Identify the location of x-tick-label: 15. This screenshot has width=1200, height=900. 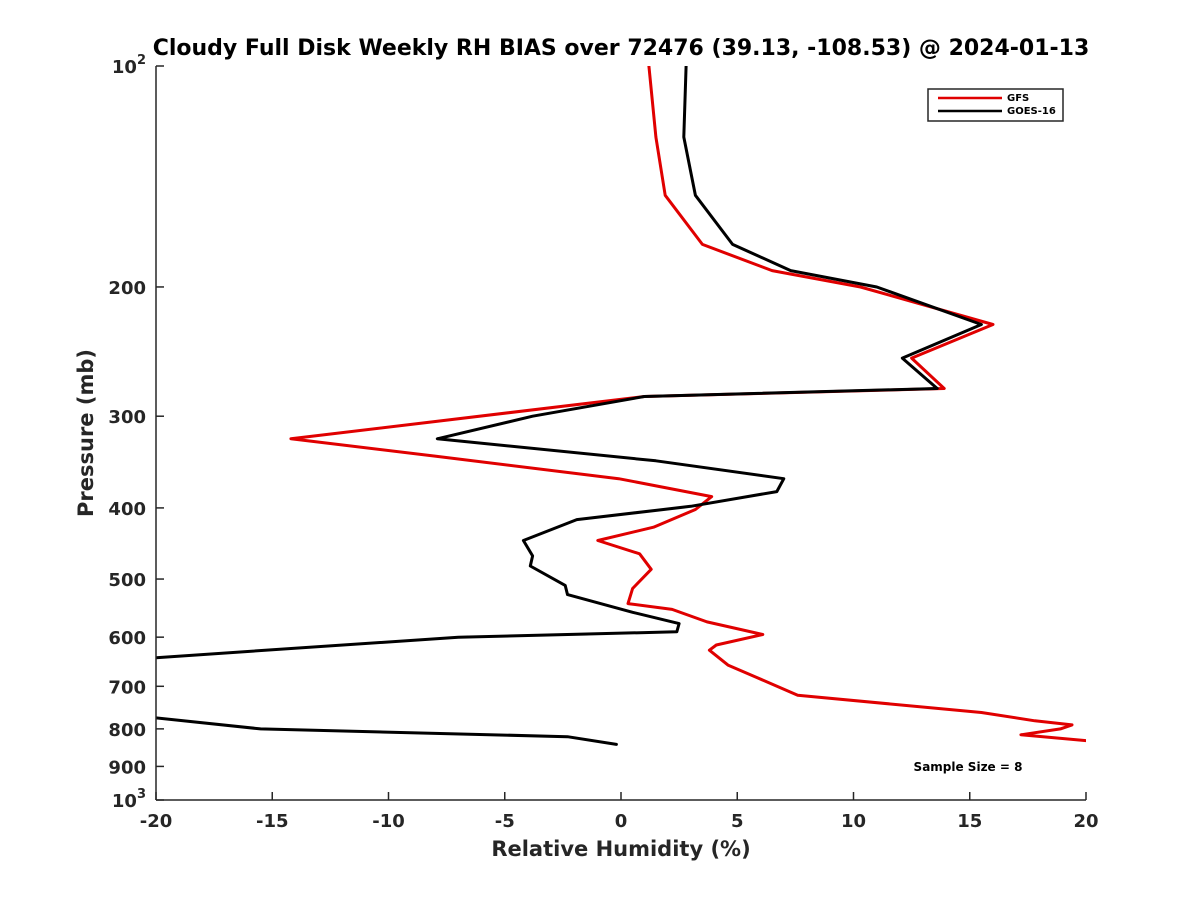
(969, 821).